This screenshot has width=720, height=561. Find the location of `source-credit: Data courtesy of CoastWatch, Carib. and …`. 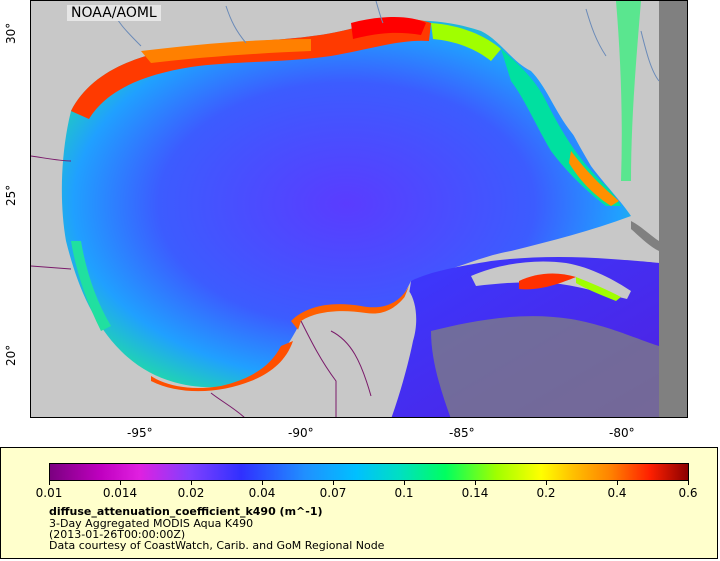

source-credit: Data courtesy of CoastWatch, Carib. and … is located at coordinates (217, 545).